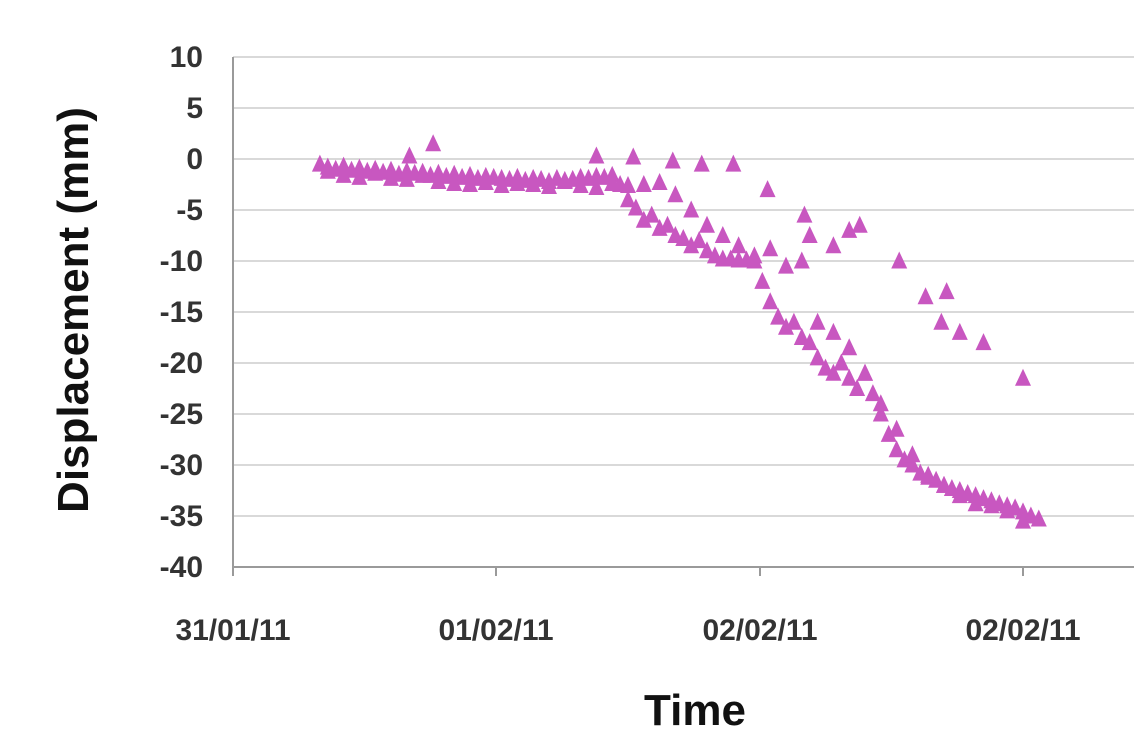 This screenshot has width=1134, height=735. What do you see at coordinates (181, 363) in the screenshot?
I see `y-tick-label: -20` at bounding box center [181, 363].